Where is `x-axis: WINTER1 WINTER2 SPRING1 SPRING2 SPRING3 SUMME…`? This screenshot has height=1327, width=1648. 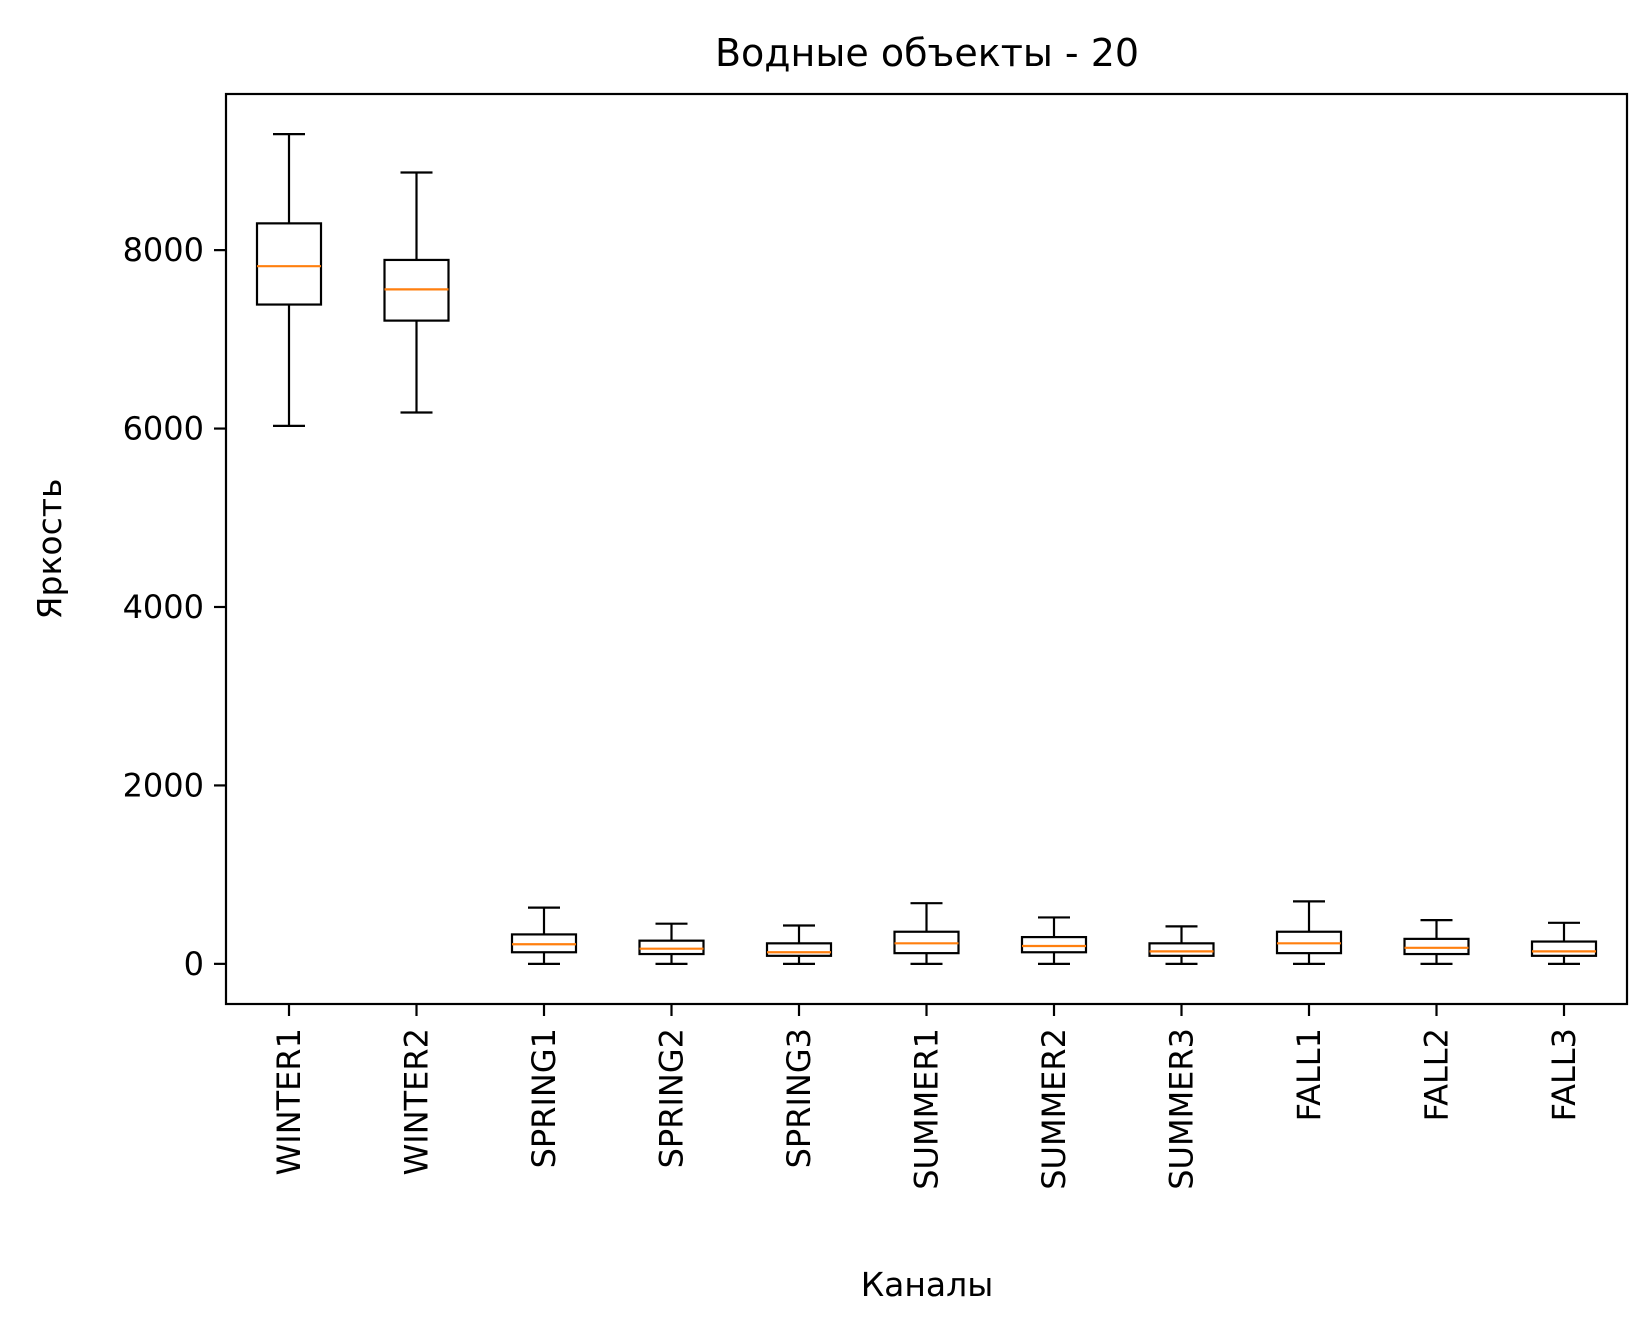
x-axis: WINTER1 WINTER2 SPRING1 SPRING2 SPRING3 SUMME… is located at coordinates (926, 1097).